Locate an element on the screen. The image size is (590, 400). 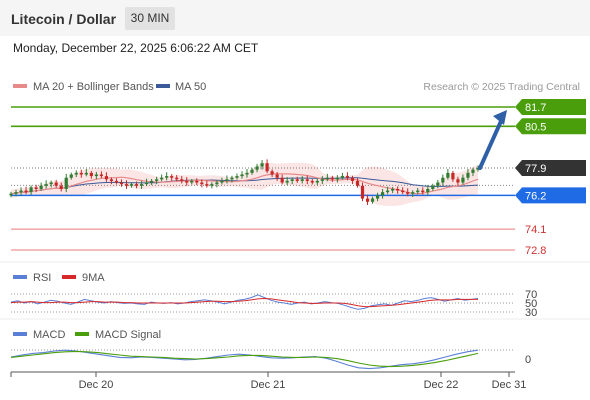
x-tick-label: Dec 22 is located at coordinates (441, 385).